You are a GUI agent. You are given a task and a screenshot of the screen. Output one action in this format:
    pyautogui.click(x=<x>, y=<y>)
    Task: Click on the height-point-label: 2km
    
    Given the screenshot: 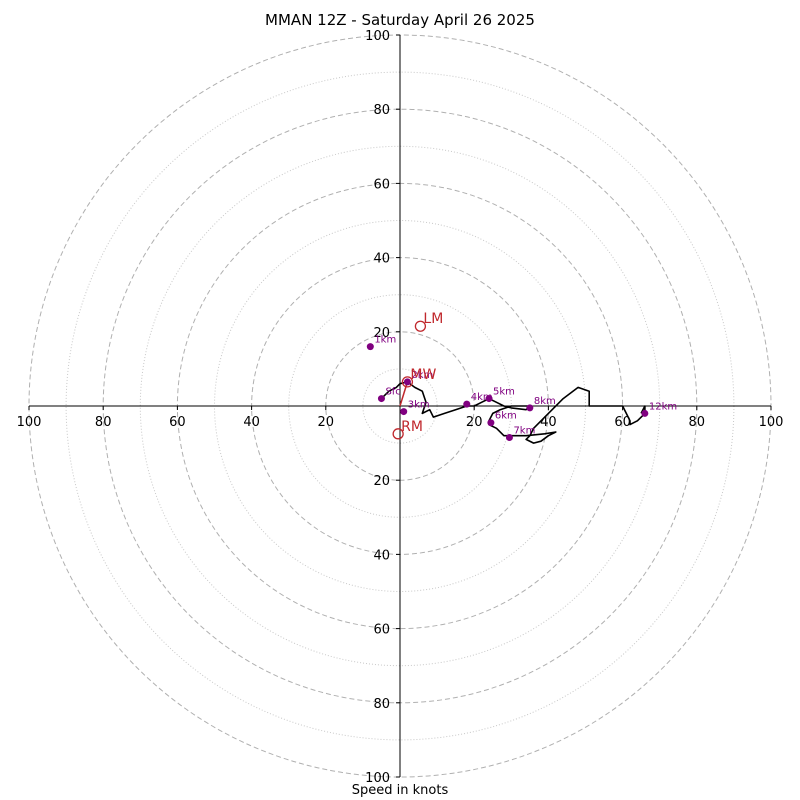 What is the action you would take?
    pyautogui.click(x=422, y=375)
    